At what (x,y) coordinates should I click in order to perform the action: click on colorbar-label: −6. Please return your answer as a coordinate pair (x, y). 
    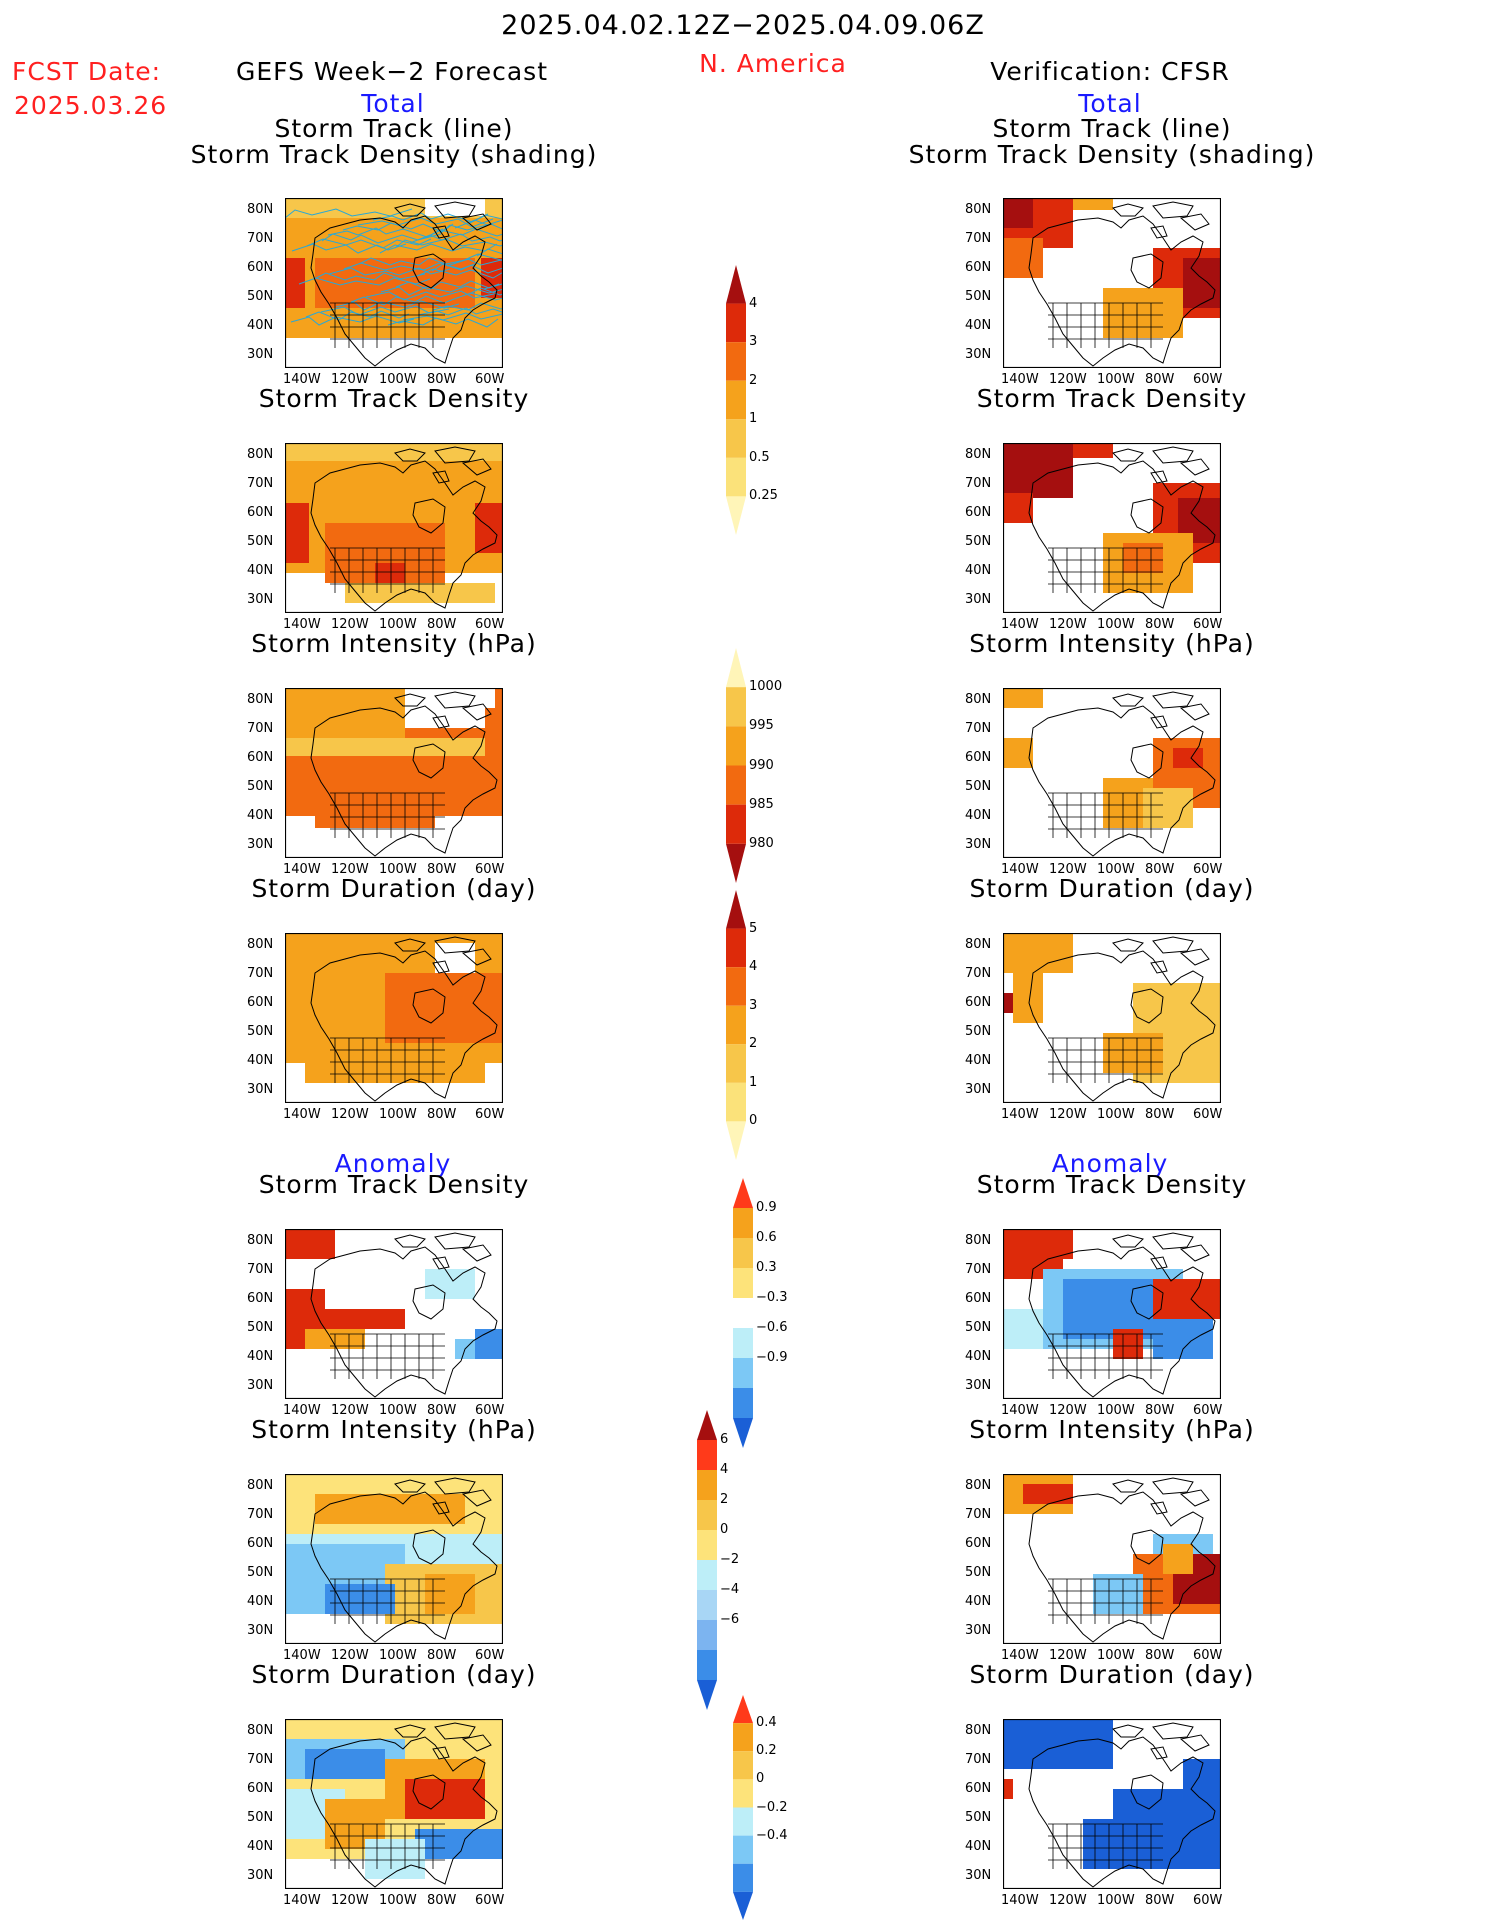
    Looking at the image, I should click on (730, 1619).